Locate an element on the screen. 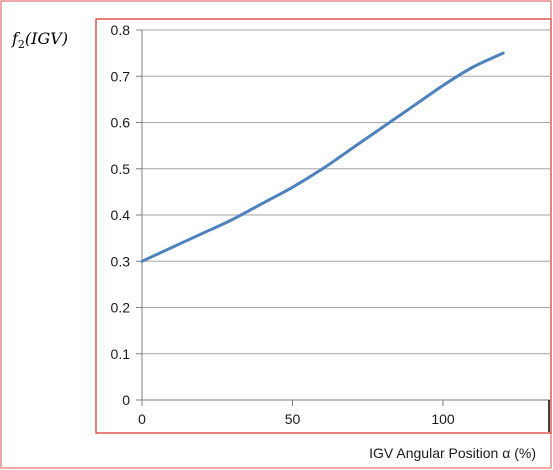  y-axis-label-f: f is located at coordinates (16, 38).